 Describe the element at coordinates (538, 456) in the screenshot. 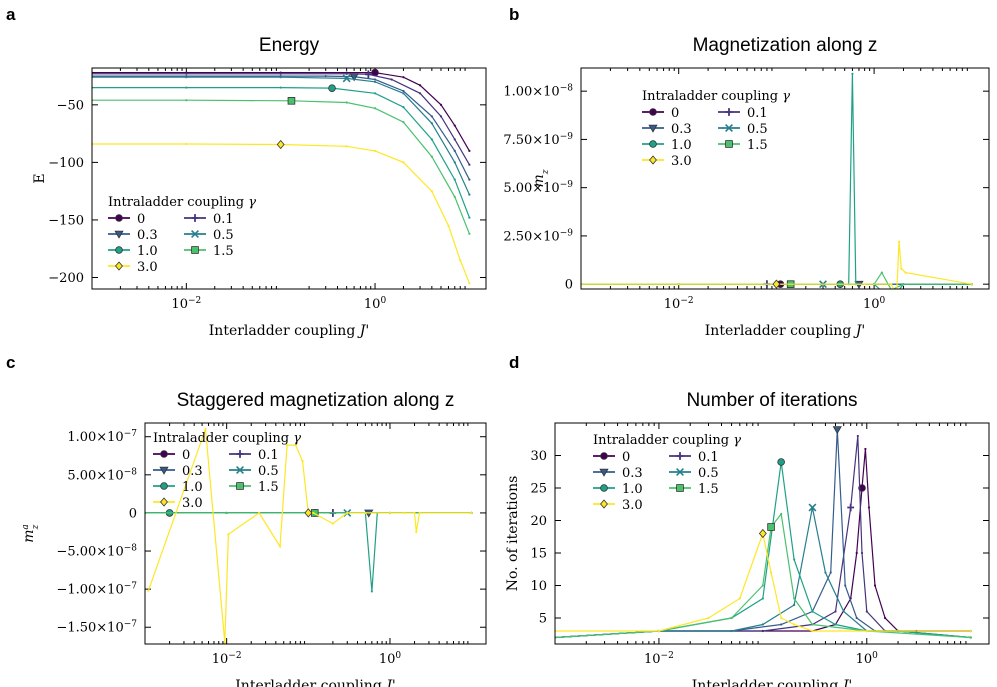

I see `y-tick-label: 30` at that location.